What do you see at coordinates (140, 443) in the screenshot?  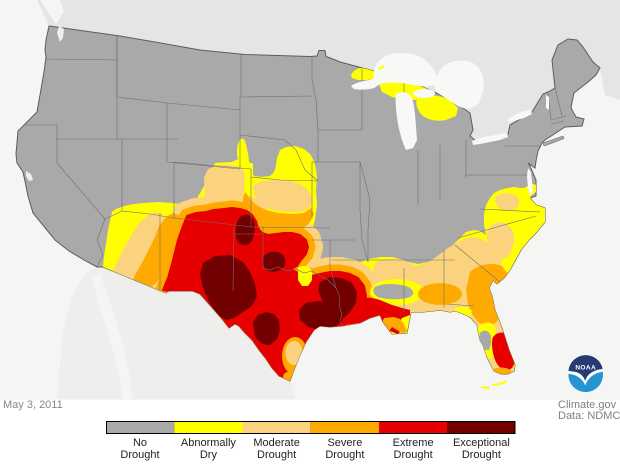 I see `svg-text: No` at bounding box center [140, 443].